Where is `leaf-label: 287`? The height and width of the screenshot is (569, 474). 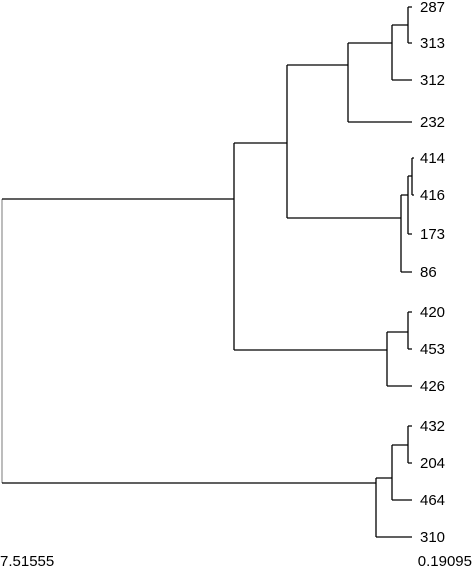 leaf-label: 287 is located at coordinates (432, 8).